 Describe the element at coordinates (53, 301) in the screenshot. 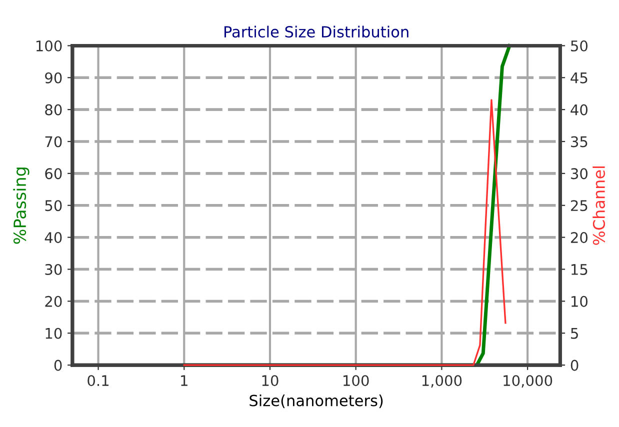

I see `y-tick-label: 20` at that location.